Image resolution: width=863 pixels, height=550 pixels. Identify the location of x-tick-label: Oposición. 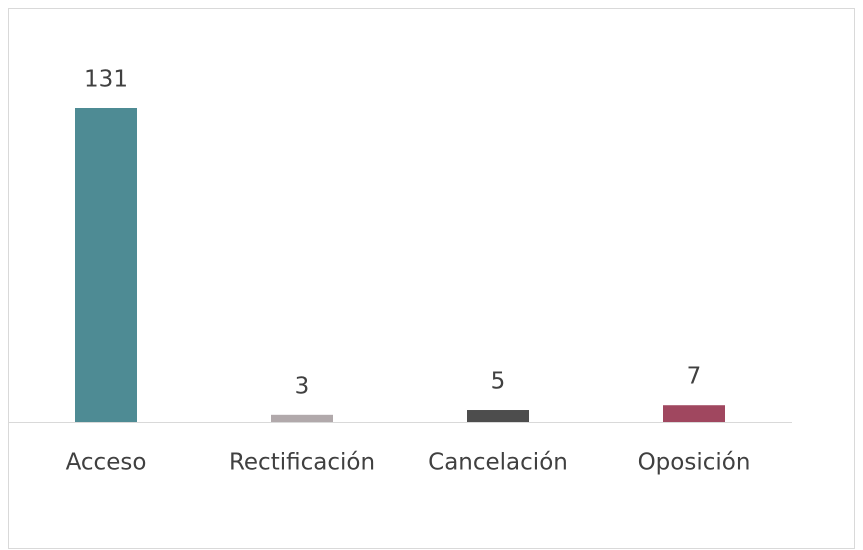
(694, 463).